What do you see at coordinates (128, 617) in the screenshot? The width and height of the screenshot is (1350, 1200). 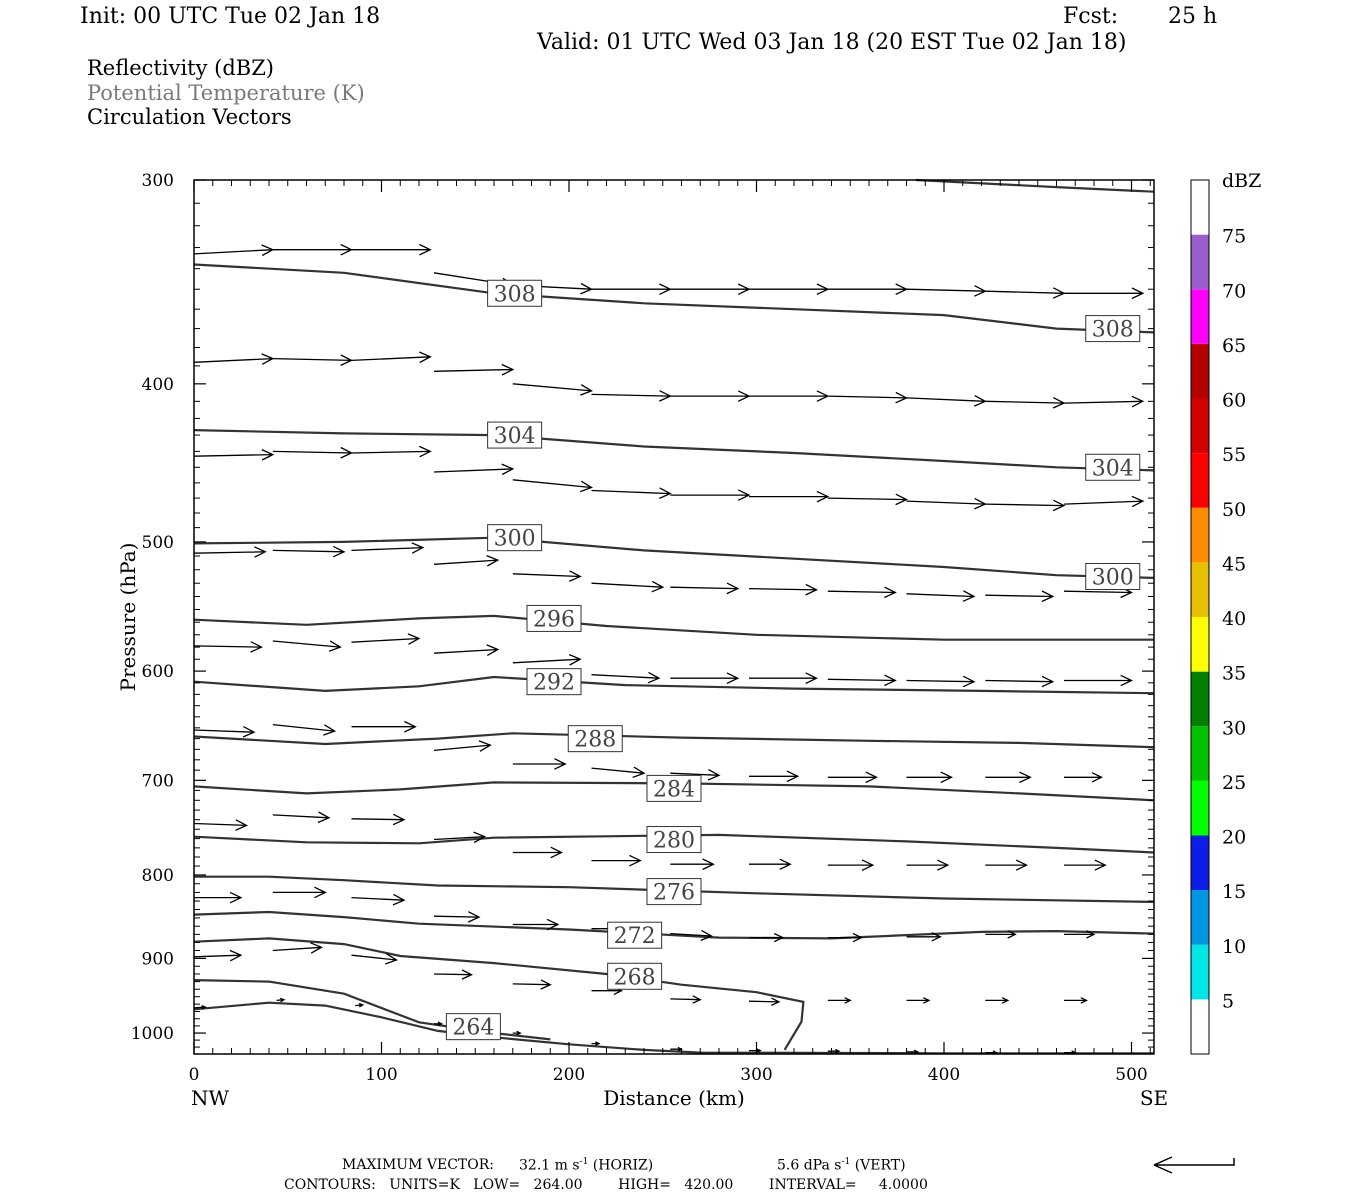 I see `y-axis-label: Pressure (hPa)` at bounding box center [128, 617].